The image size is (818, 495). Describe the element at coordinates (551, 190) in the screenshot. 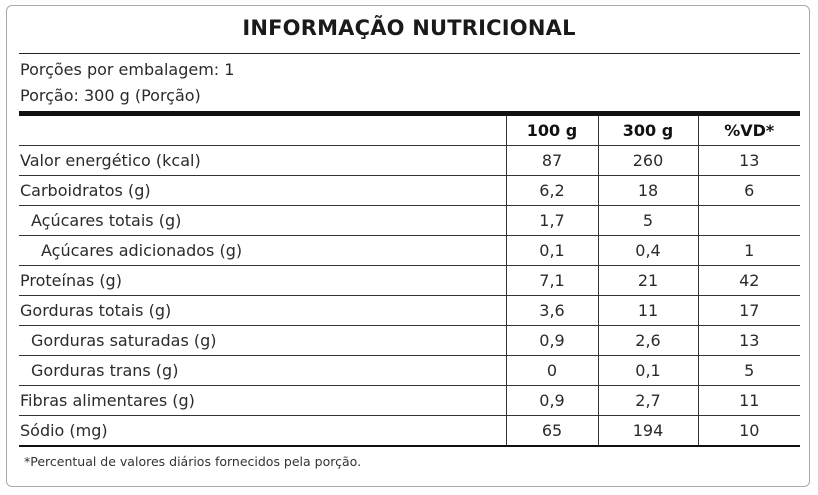

I see `value-per-100g: 6,2` at that location.